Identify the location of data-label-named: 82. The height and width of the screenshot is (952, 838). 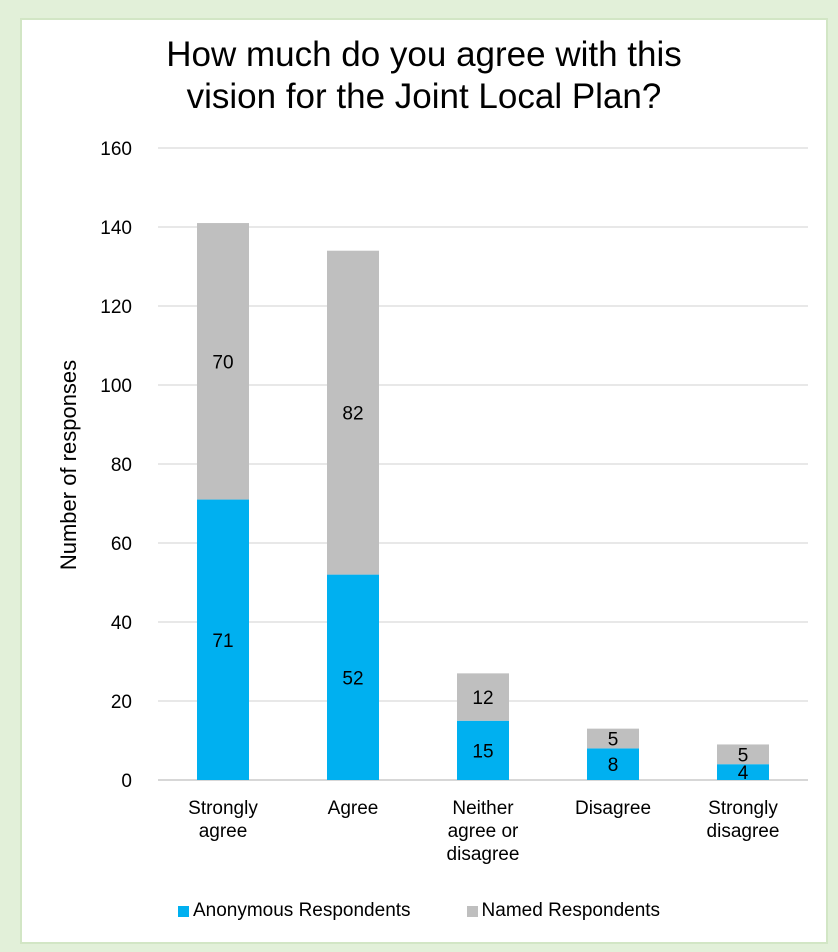
(352, 414).